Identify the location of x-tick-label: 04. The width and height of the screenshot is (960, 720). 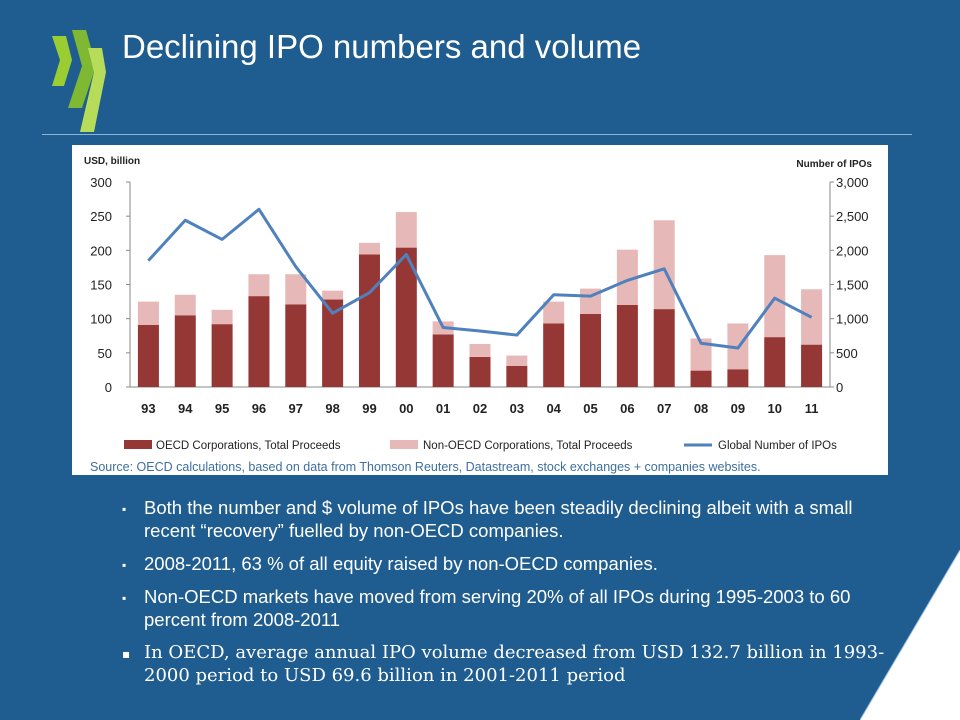
(553, 408).